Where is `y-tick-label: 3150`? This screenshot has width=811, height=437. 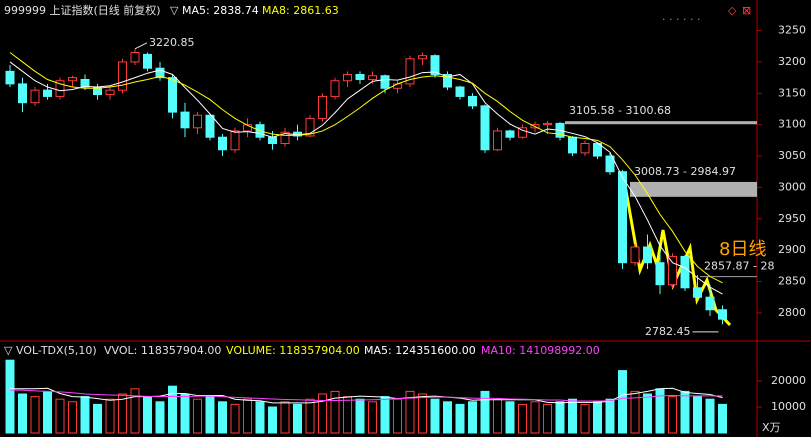
y-tick-label: 3150 is located at coordinates (792, 92).